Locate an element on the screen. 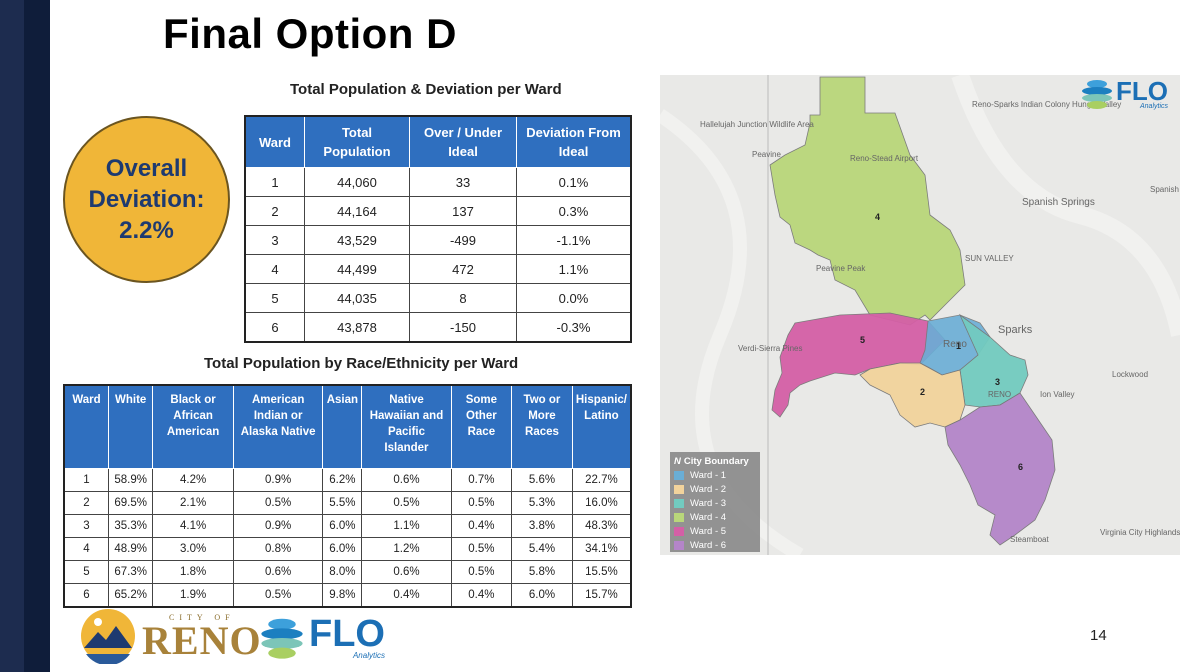 This screenshot has width=1200, height=672. column-header: Ward is located at coordinates (86, 426).